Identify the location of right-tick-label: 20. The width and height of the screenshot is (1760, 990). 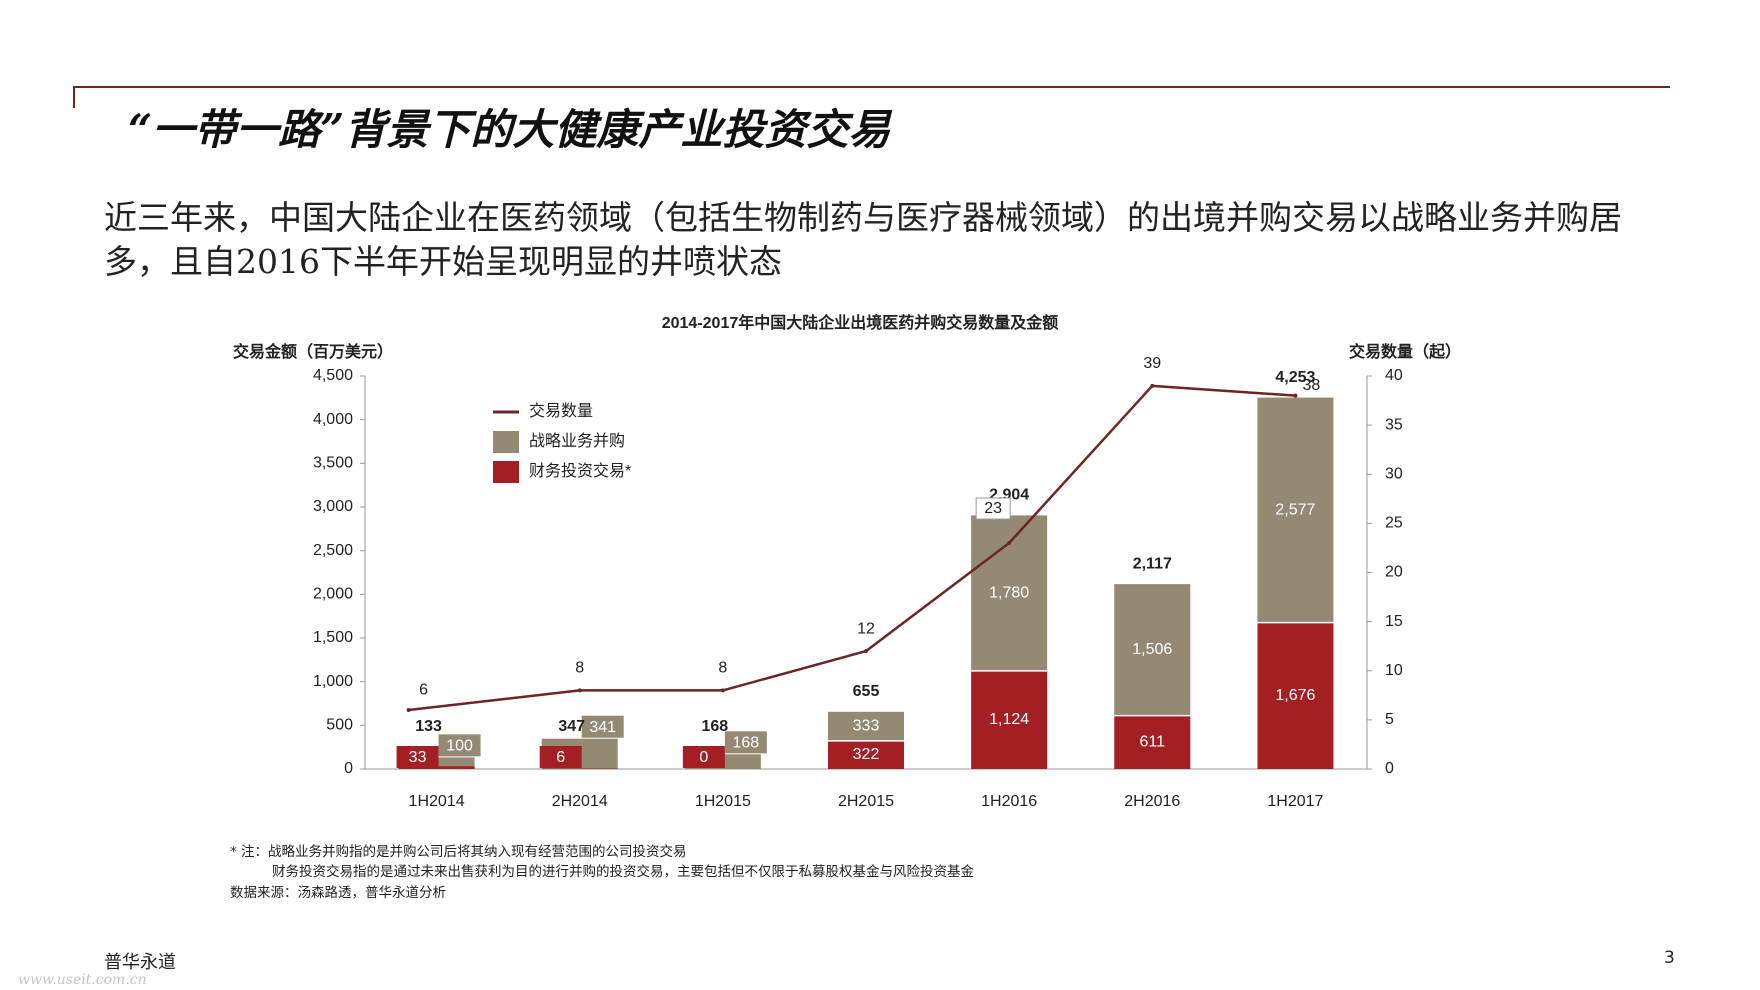
(1394, 572).